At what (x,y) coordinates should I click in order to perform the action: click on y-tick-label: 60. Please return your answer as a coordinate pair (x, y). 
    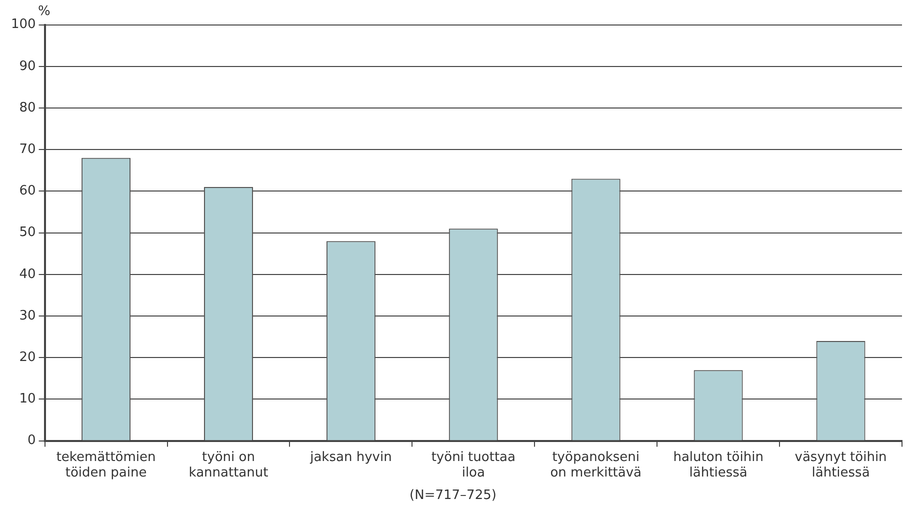
    Looking at the image, I should click on (27, 191).